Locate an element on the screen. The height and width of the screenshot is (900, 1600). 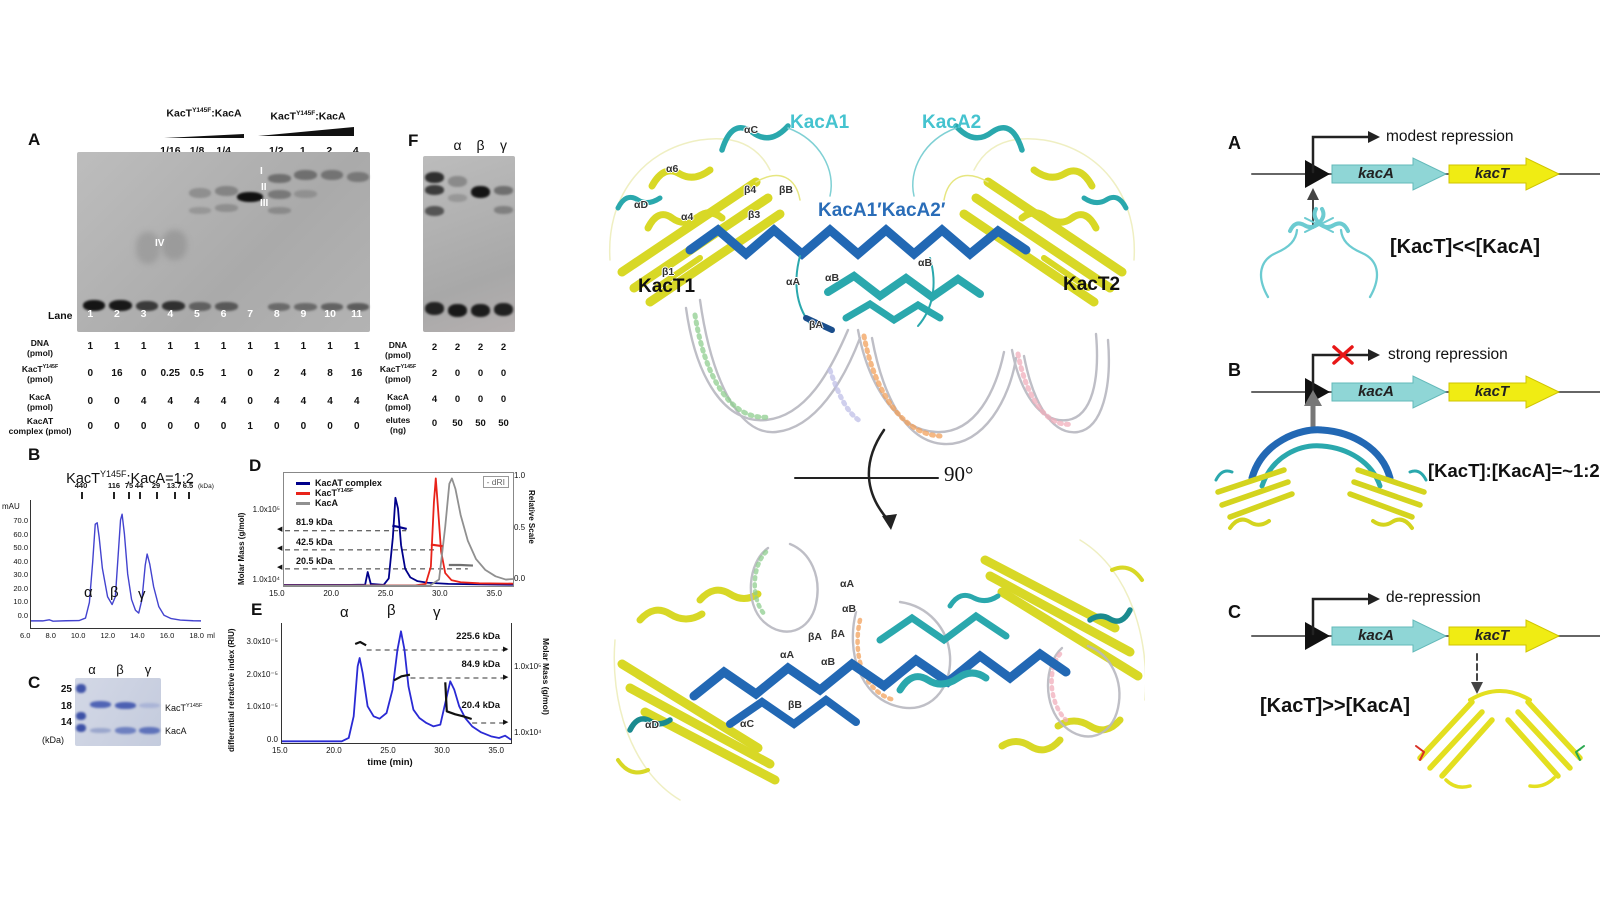
e-xticks: 15.0 20.0 25.0 30.0 35.0 is located at coordinates (388, 750).